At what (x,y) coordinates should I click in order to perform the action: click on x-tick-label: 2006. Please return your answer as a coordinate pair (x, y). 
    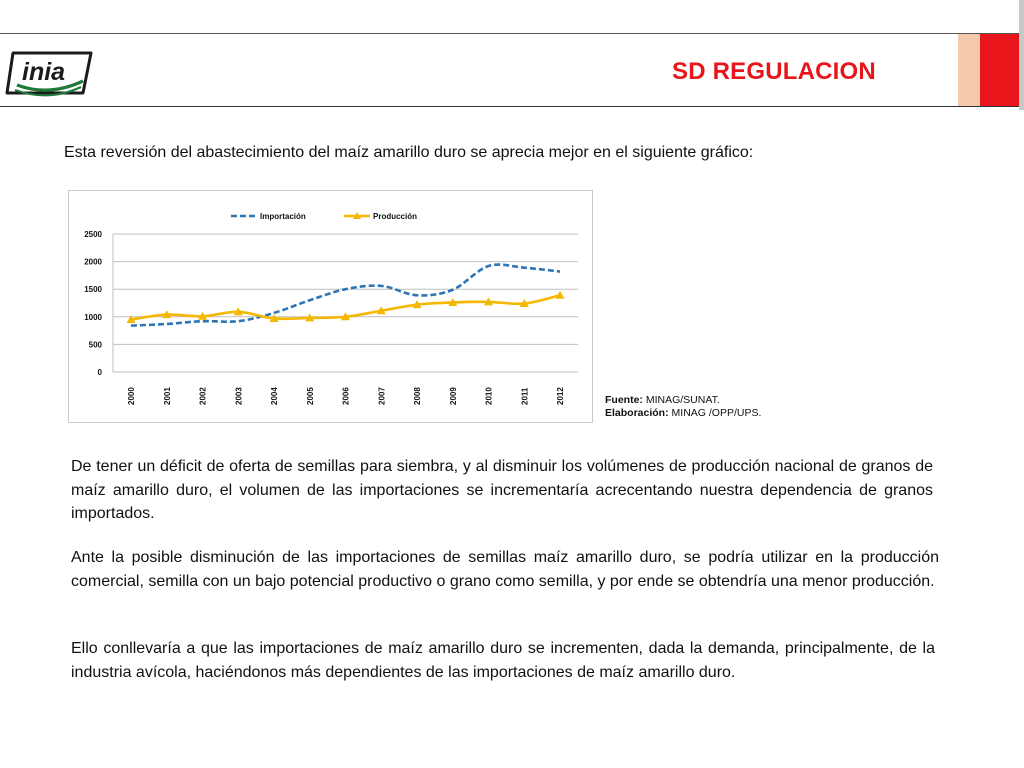
    Looking at the image, I should click on (346, 396).